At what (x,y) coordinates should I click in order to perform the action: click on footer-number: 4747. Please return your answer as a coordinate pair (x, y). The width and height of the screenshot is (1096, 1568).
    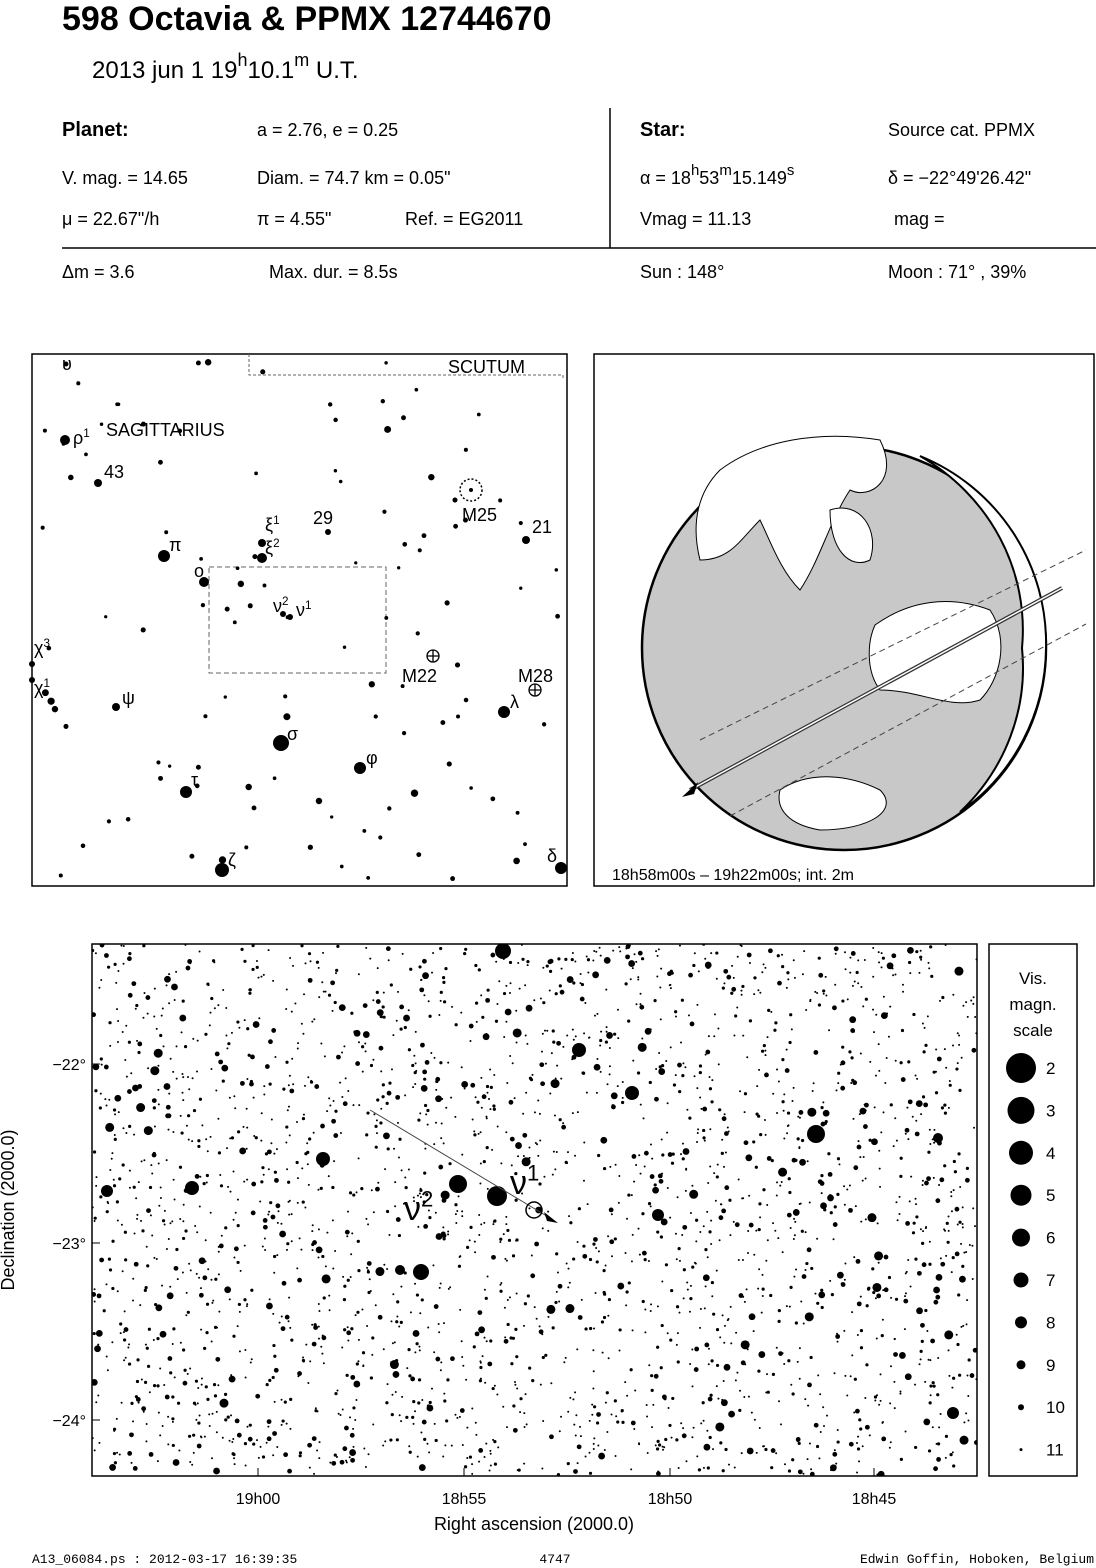
    Looking at the image, I should click on (554, 1559).